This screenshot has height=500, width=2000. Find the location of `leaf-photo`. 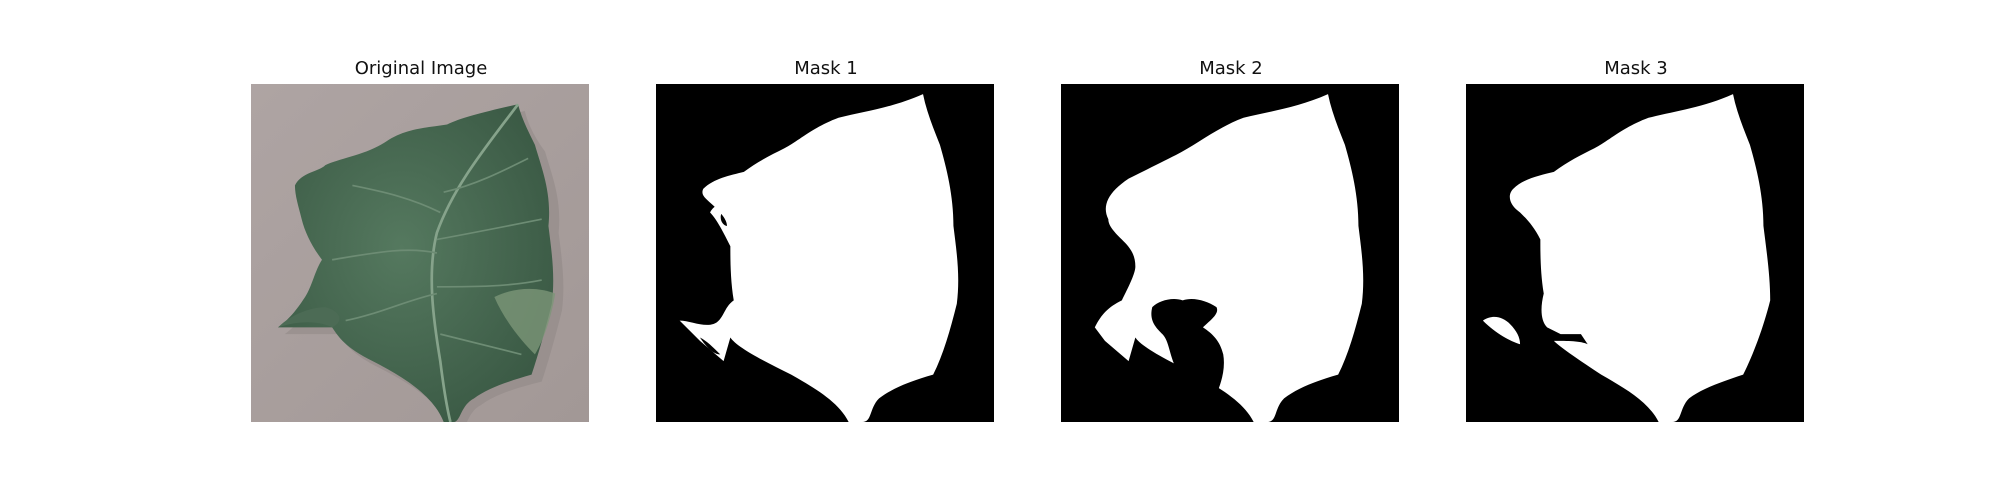

leaf-photo is located at coordinates (420, 253).